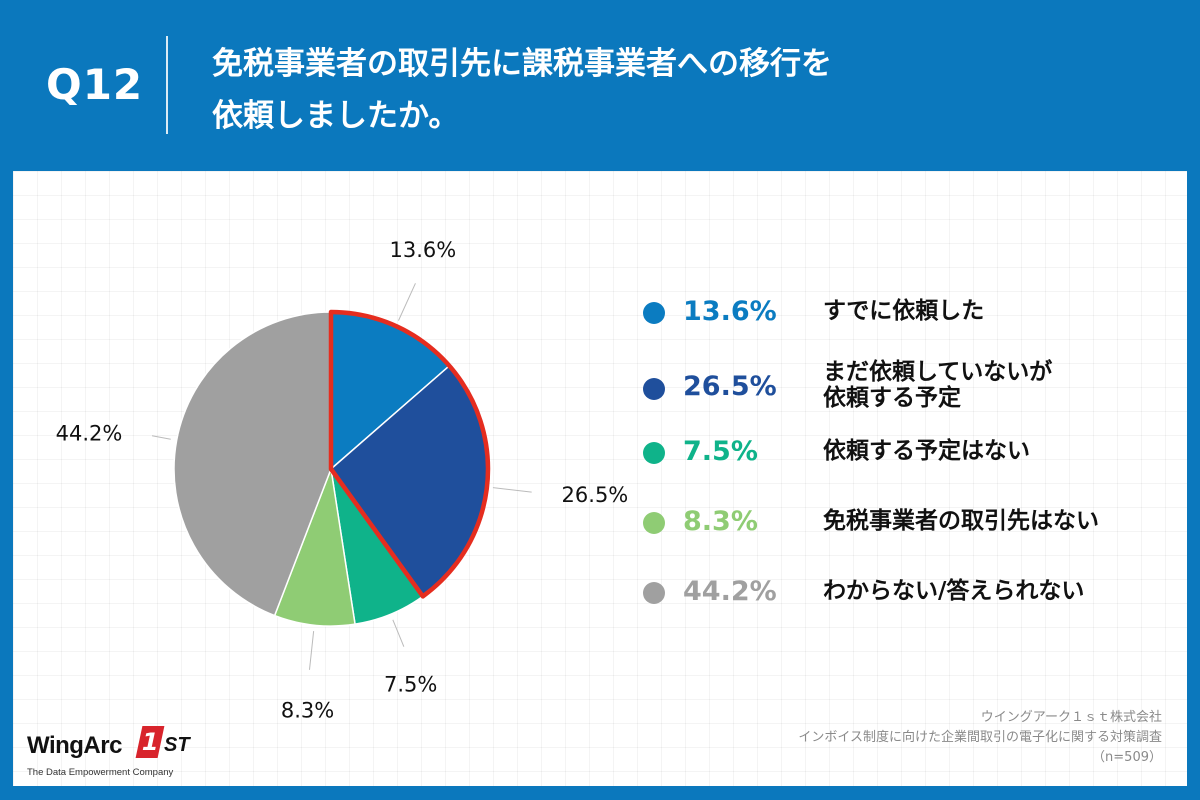  I want to click on legend-value: 8.3%, so click(720, 521).